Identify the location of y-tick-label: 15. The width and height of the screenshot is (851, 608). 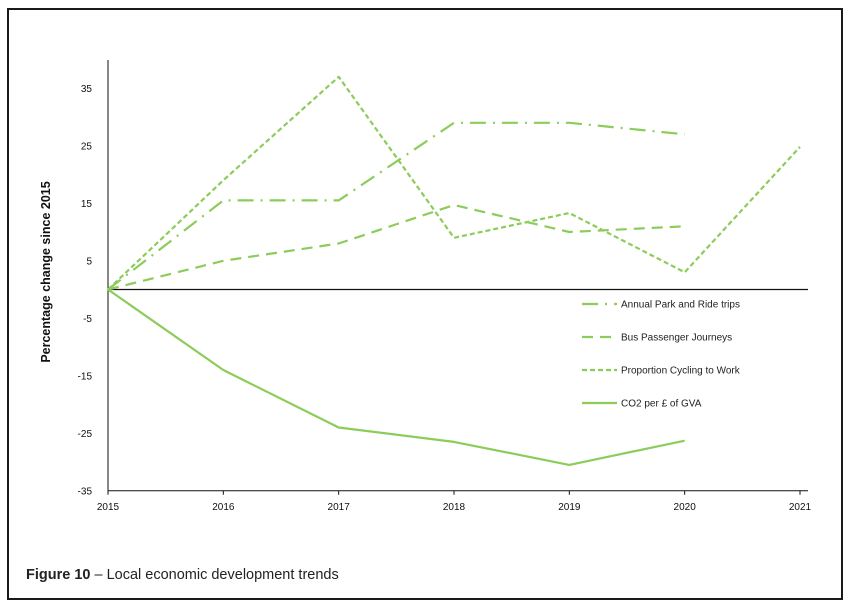
(87, 204).